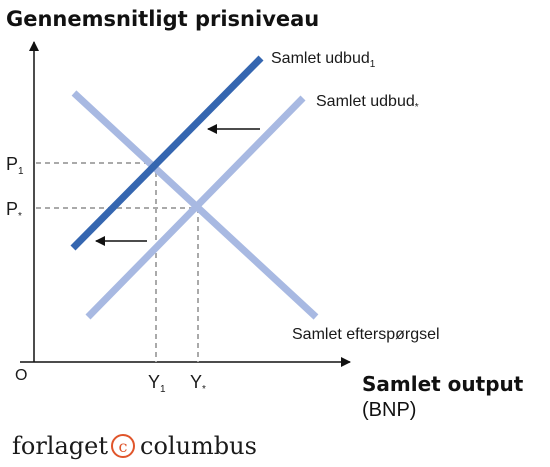 The width and height of the screenshot is (550, 467). I want to click on y1-label: Y1, so click(157, 383).